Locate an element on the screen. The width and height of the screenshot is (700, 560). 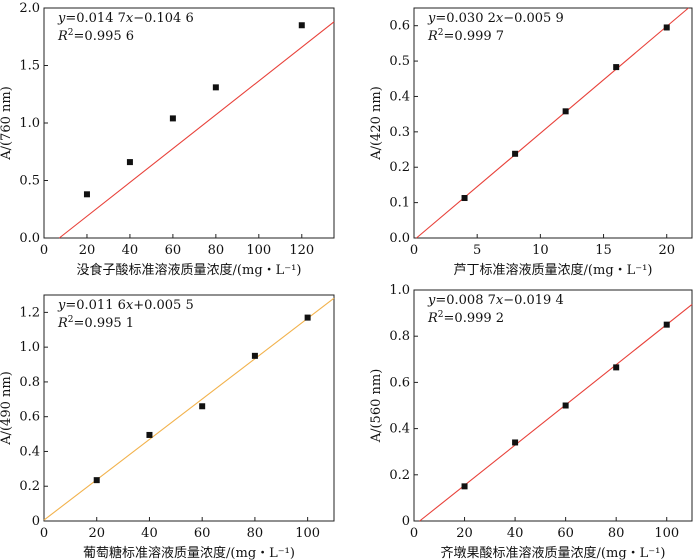
x-axis-label: 葡萄糖标准溶液质量浓度/(mg・L⁻¹) is located at coordinates (189, 552).